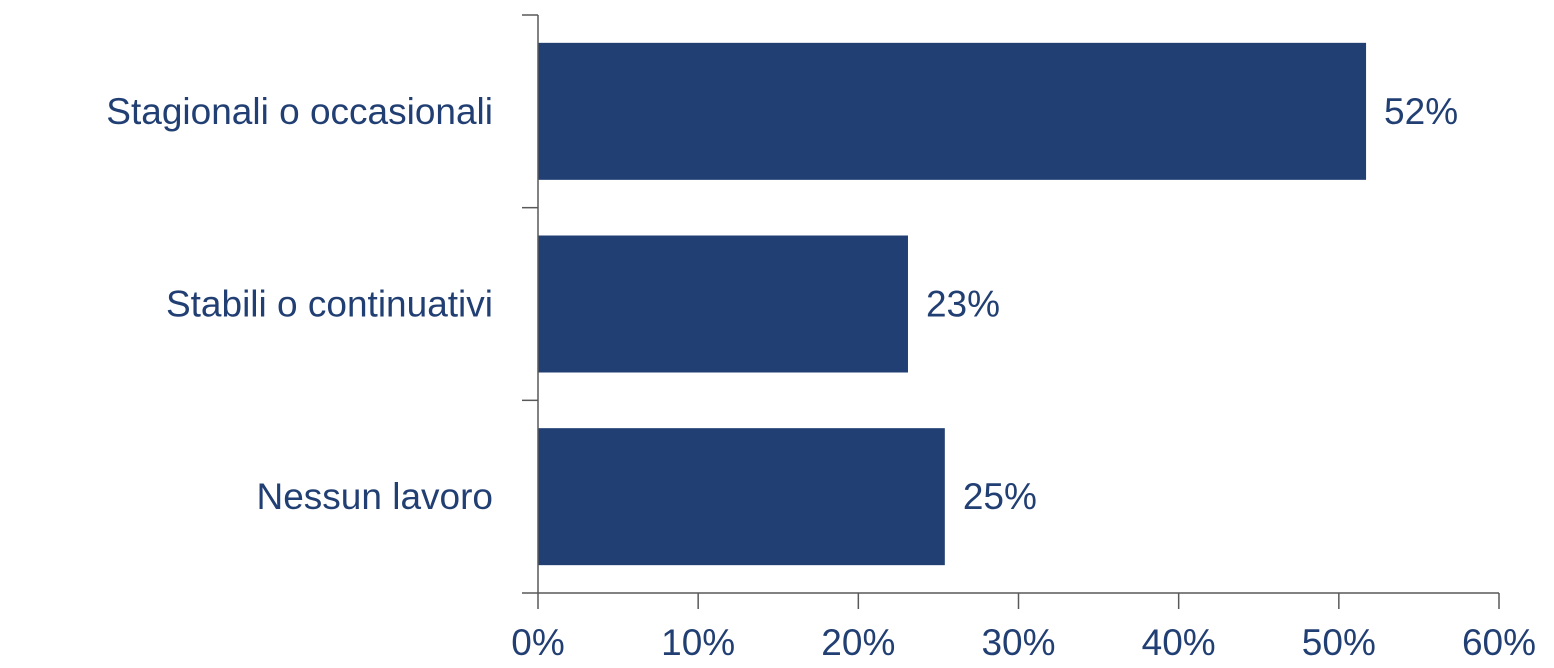 Image resolution: width=1554 pixels, height=668 pixels. Describe the element at coordinates (299, 111) in the screenshot. I see `category-label-1: Stagionali o occasionali` at that location.